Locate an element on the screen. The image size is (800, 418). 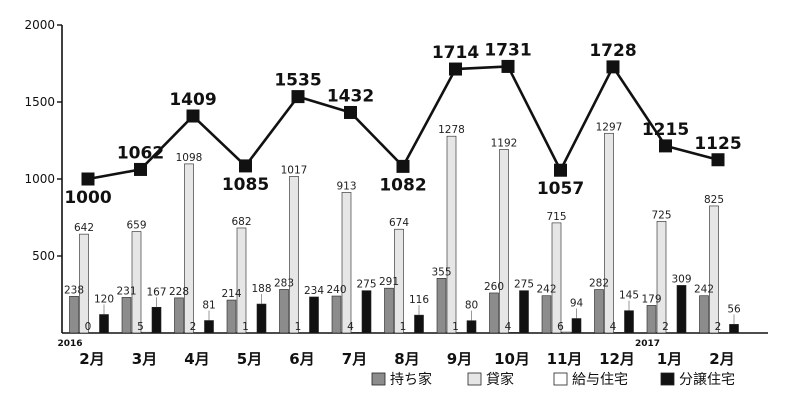
bar-value-label: 1017 is located at coordinates (294, 170).